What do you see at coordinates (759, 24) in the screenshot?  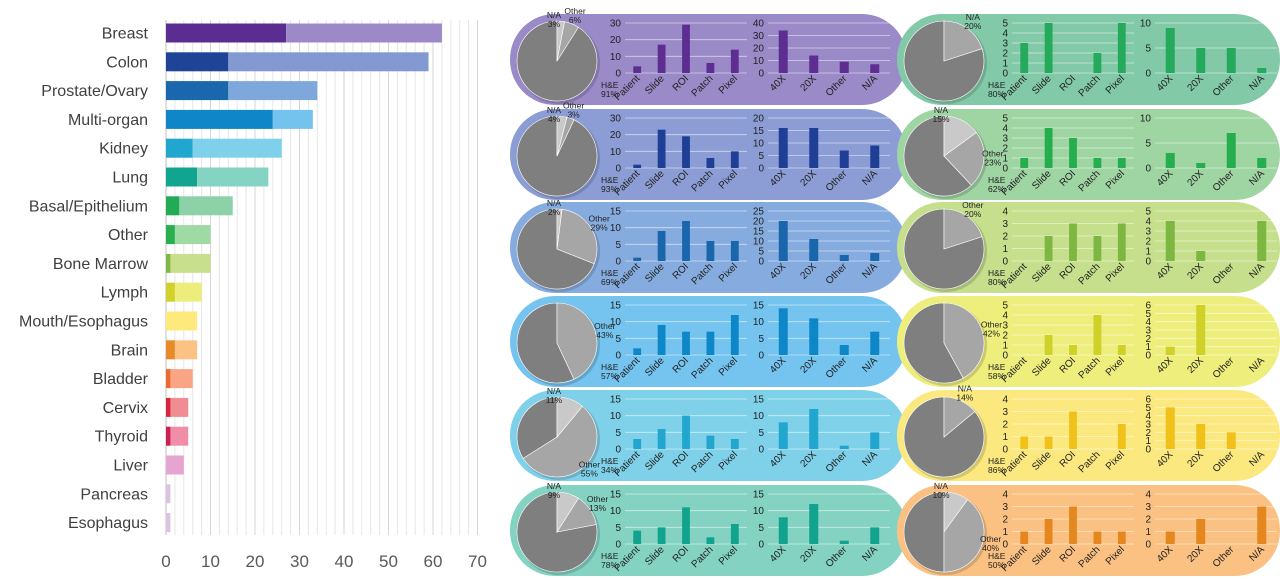 I see `mini-y-tick: 40` at bounding box center [759, 24].